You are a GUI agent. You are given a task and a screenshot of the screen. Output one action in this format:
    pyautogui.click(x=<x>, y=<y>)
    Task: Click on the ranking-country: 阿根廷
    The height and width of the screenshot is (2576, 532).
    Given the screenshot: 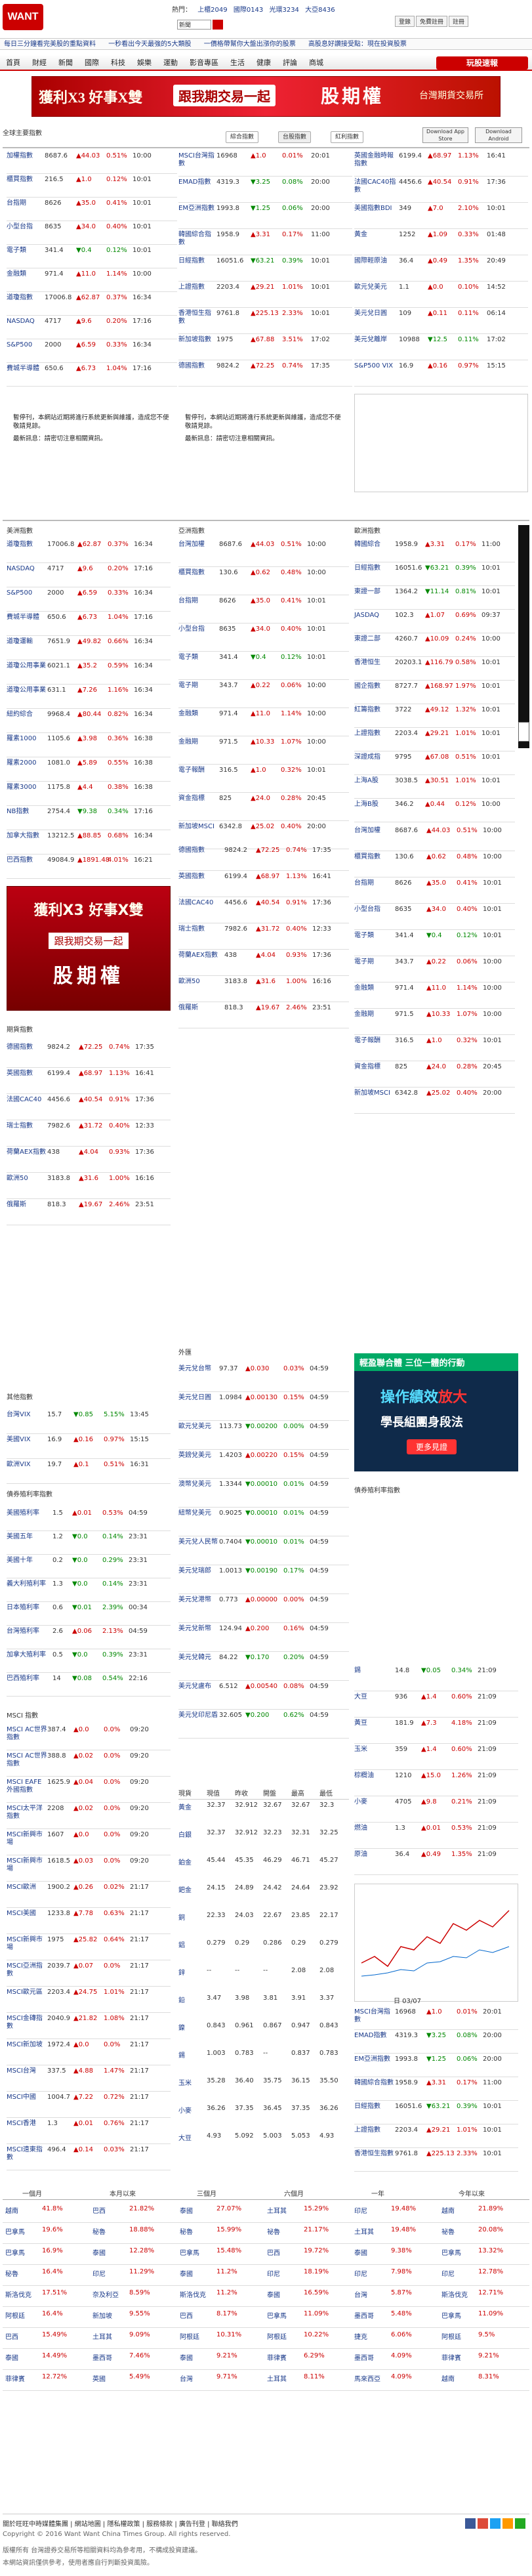 What is the action you would take?
    pyautogui.click(x=451, y=2337)
    